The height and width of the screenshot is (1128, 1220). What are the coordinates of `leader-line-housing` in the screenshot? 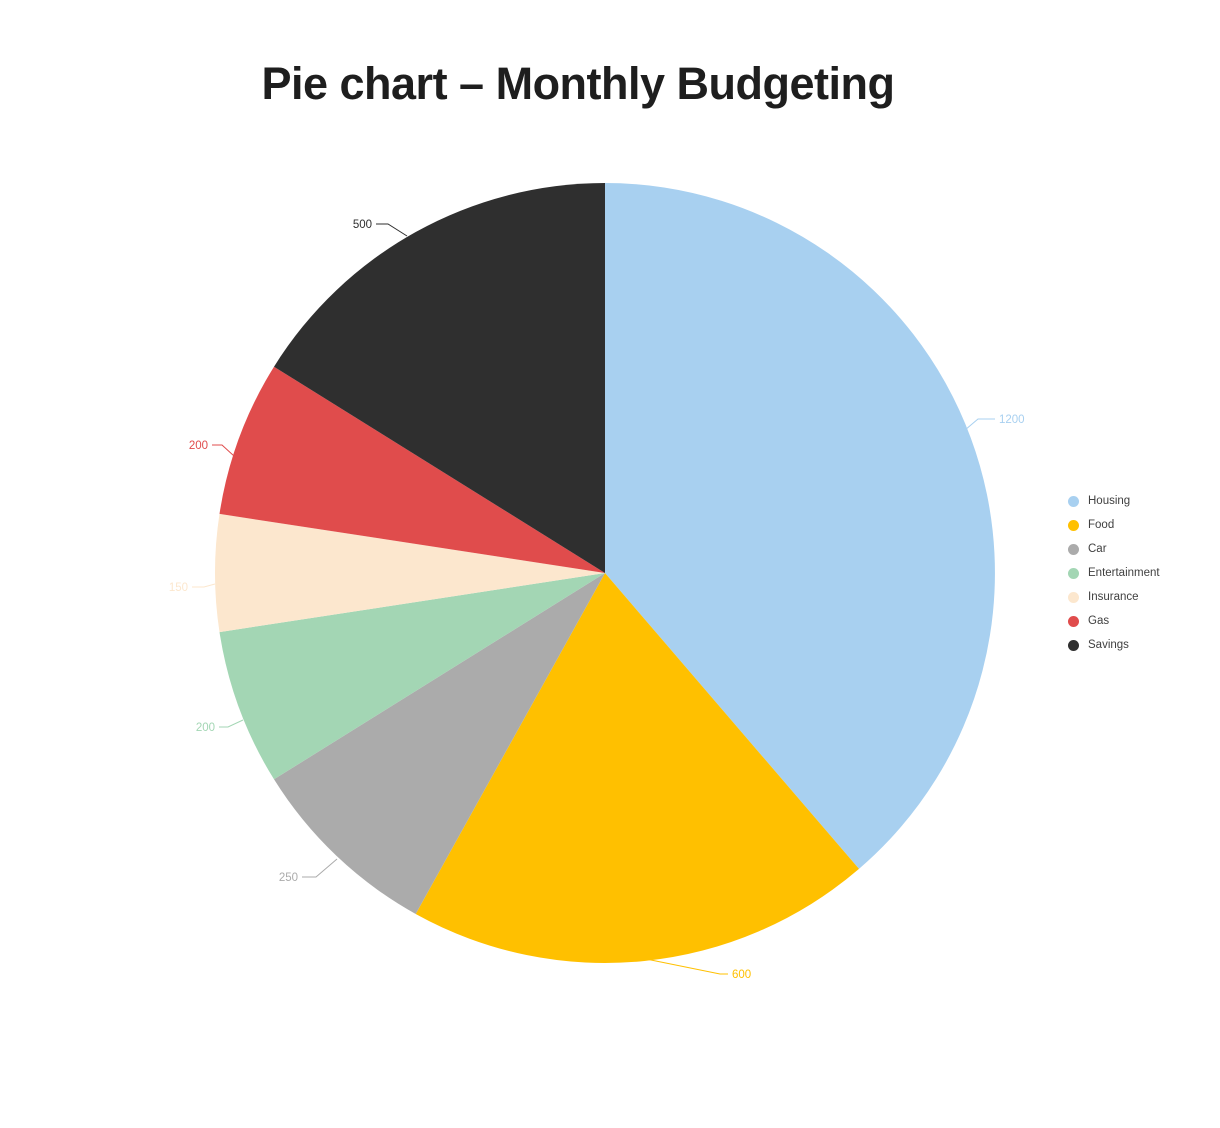 It's located at (979, 424).